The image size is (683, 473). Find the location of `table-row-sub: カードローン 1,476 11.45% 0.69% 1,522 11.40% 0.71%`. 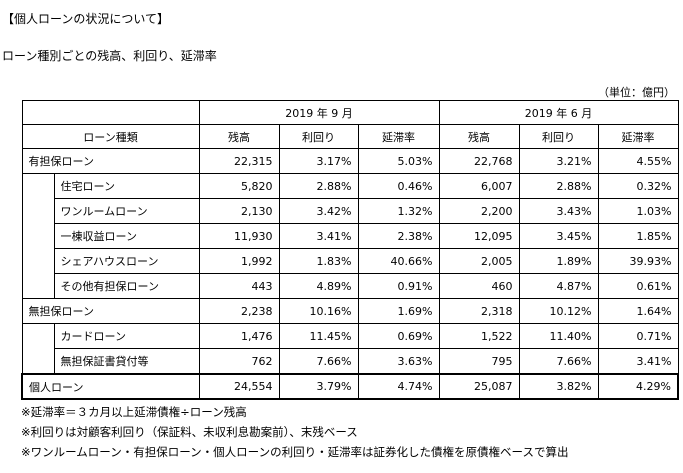

table-row-sub: カードローン 1,476 11.45% 0.69% 1,522 11.40% 0.71% is located at coordinates (350, 349).